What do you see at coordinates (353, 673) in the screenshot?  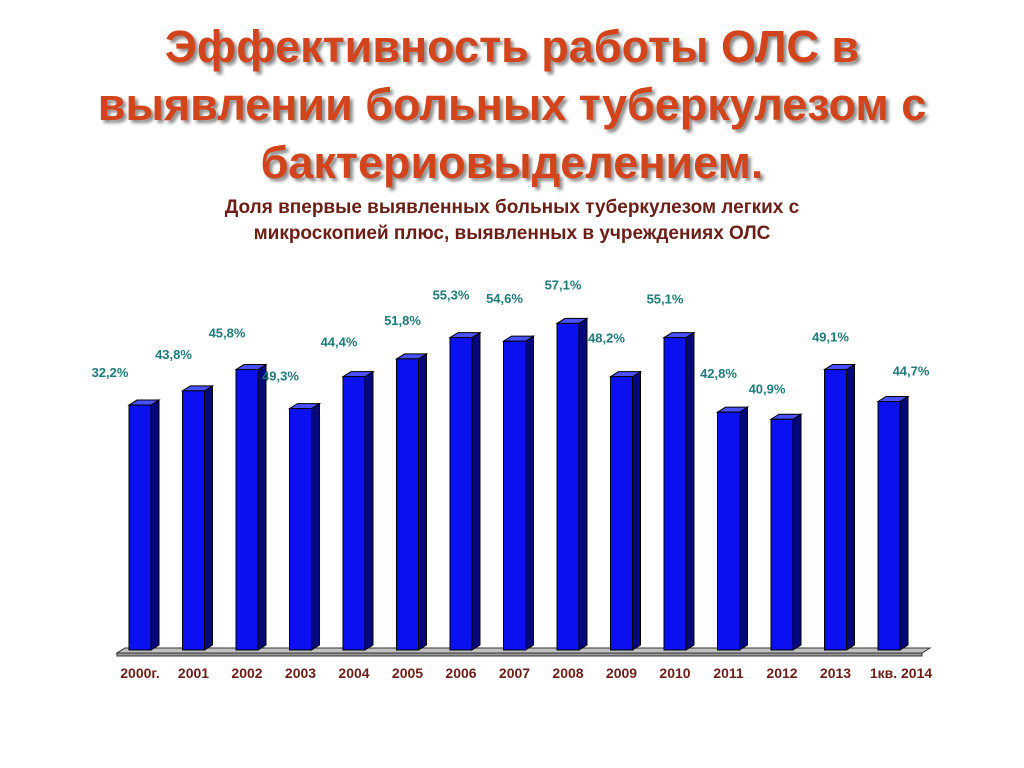 I see `category-label-4: 2004` at bounding box center [353, 673].